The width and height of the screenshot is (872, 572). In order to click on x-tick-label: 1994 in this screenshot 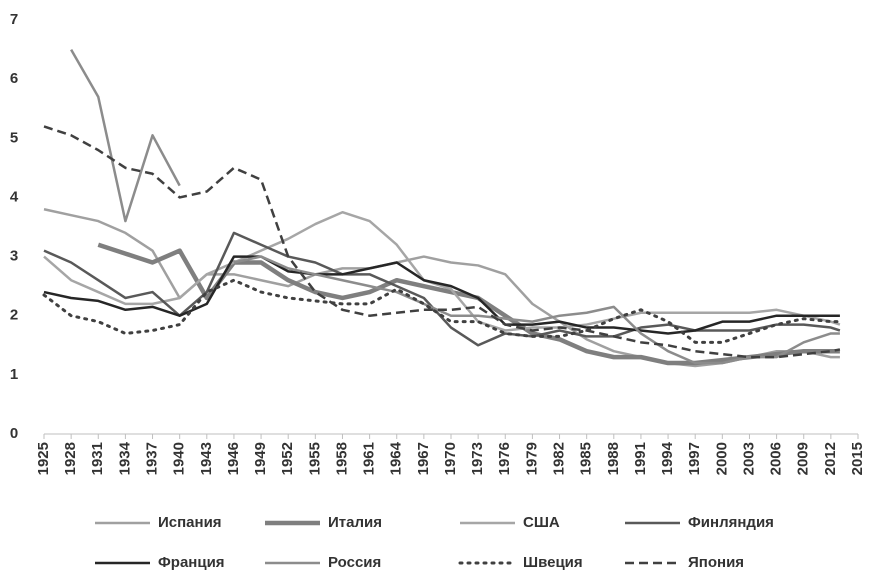, I will do `click(667, 458)`.